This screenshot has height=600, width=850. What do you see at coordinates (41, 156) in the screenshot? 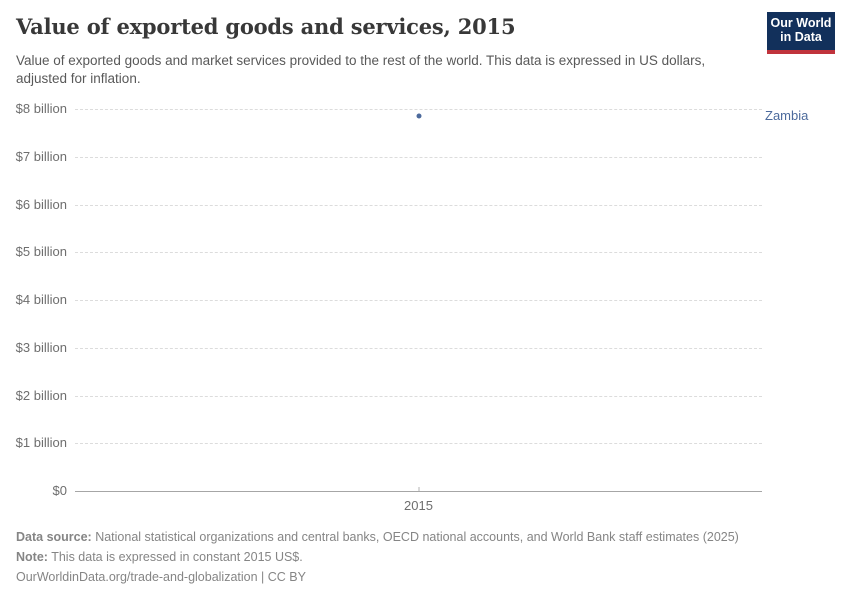
I see `y-axis-tick-label: $7 billion` at bounding box center [41, 156].